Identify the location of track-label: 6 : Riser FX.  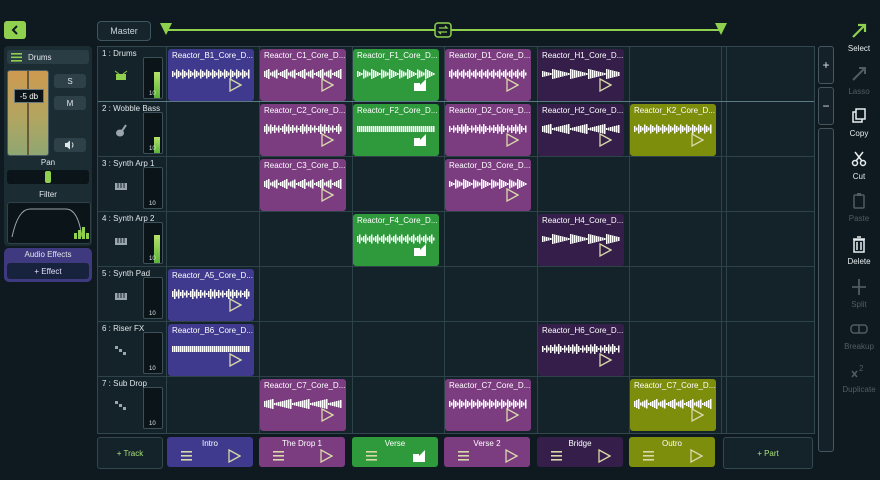
(123, 328).